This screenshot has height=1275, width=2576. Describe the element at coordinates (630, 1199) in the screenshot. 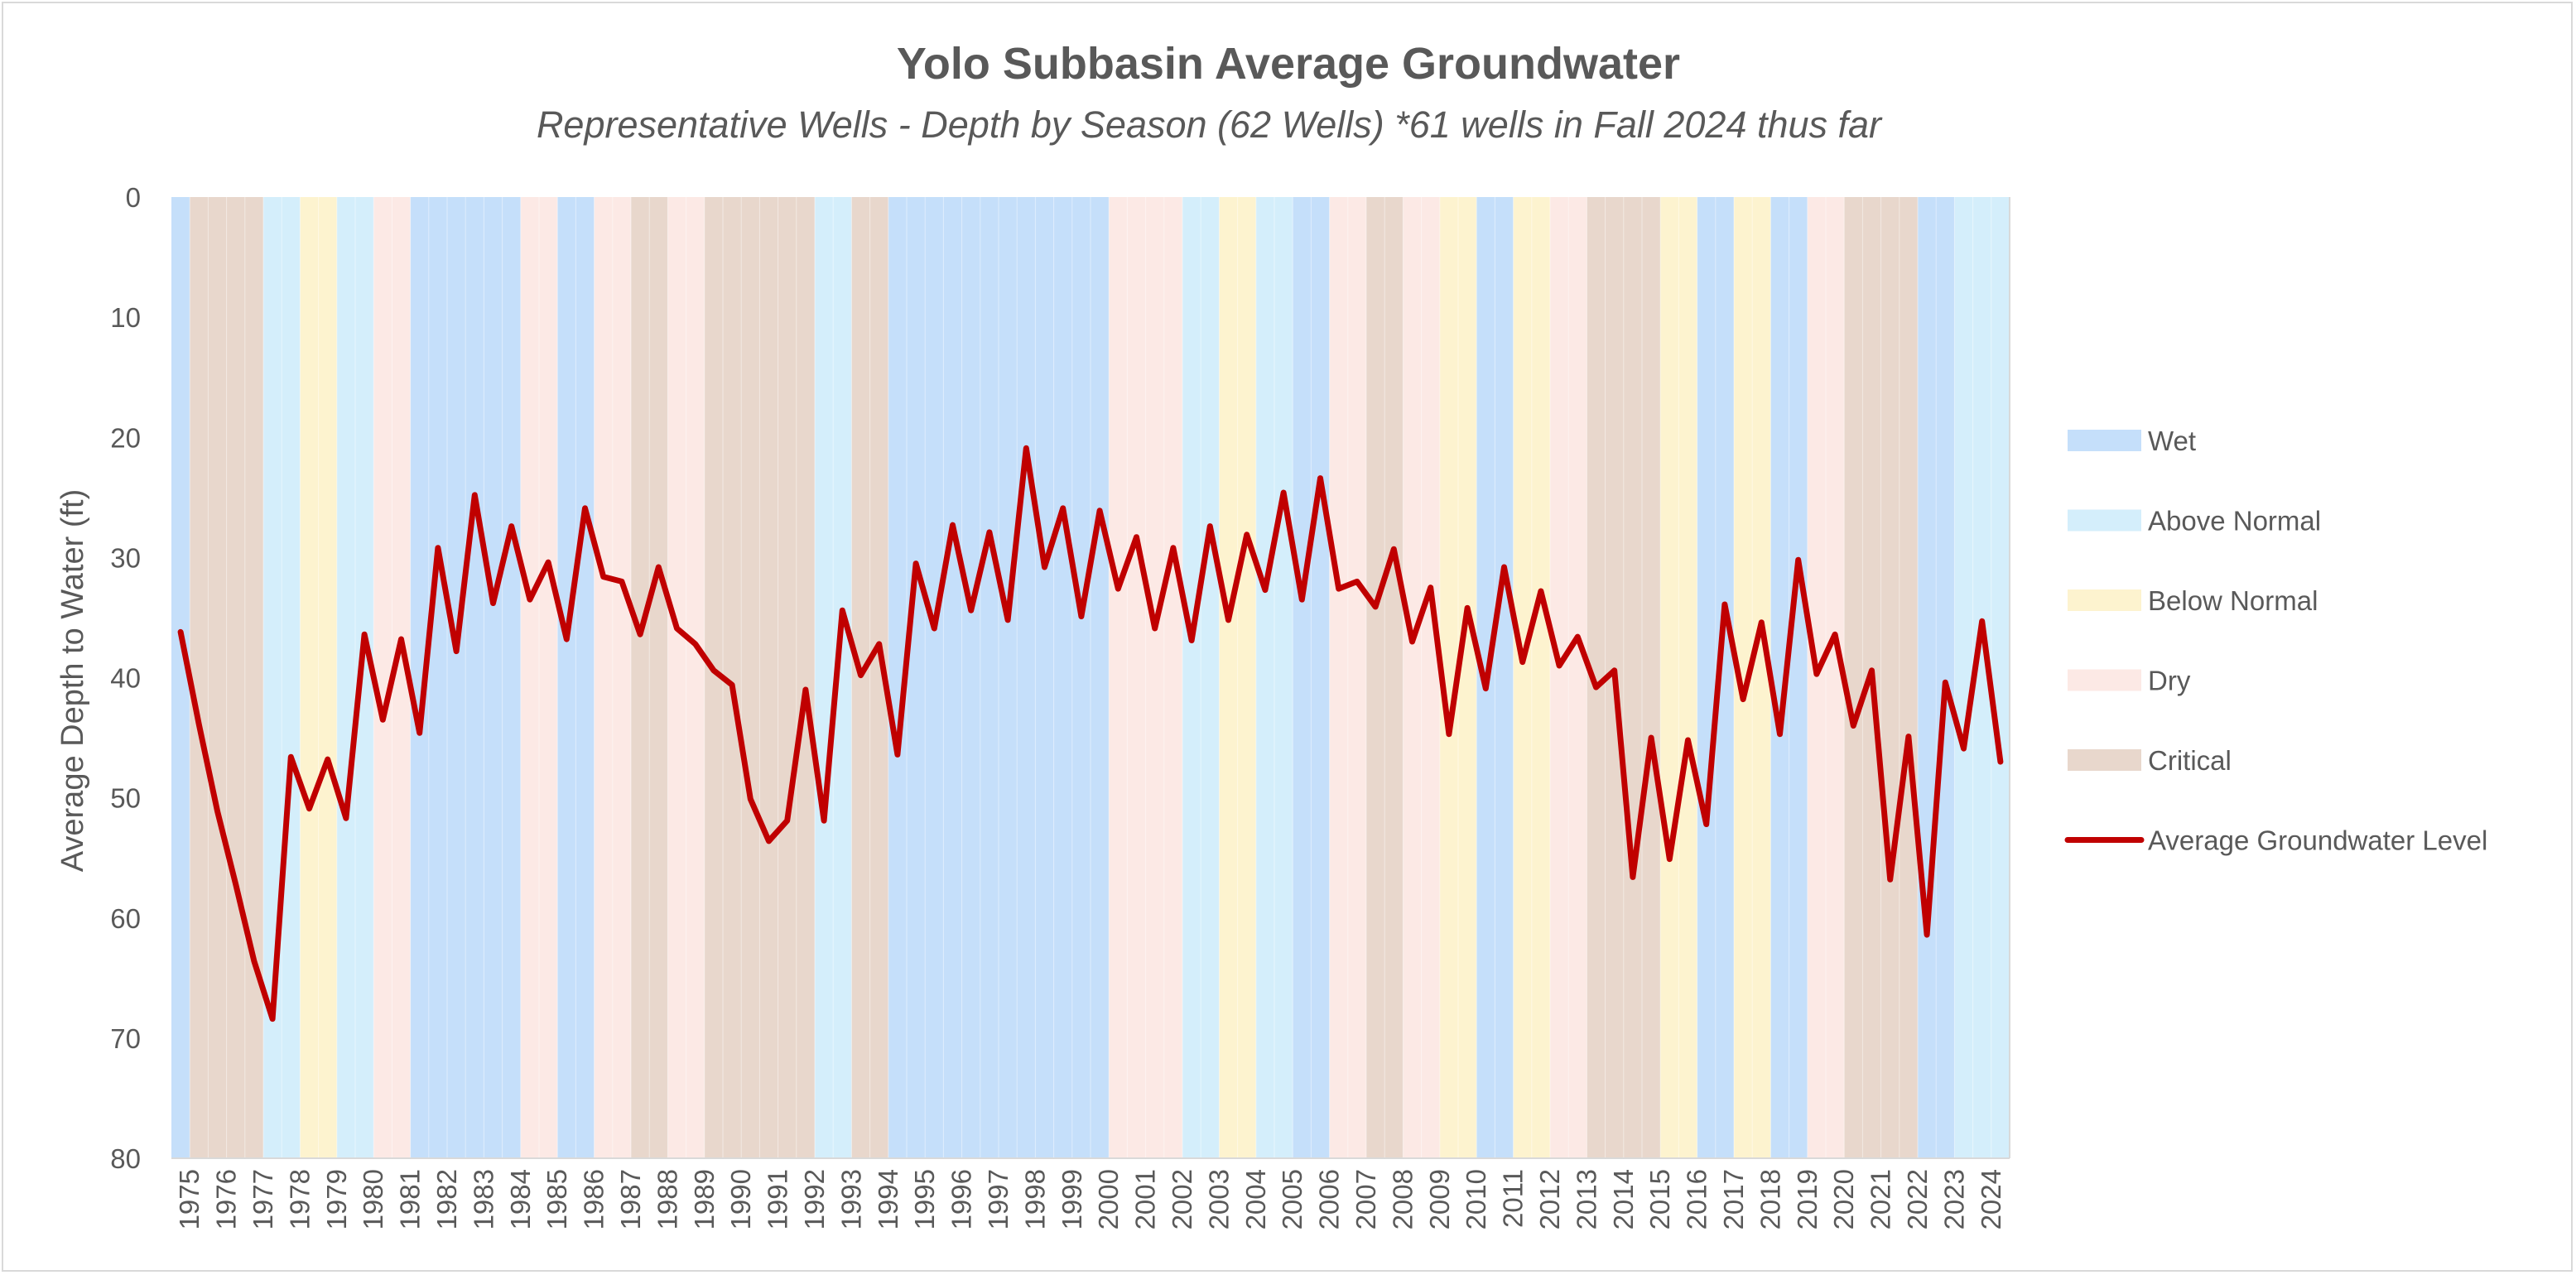

I see `x-tick-label: 1987` at that location.